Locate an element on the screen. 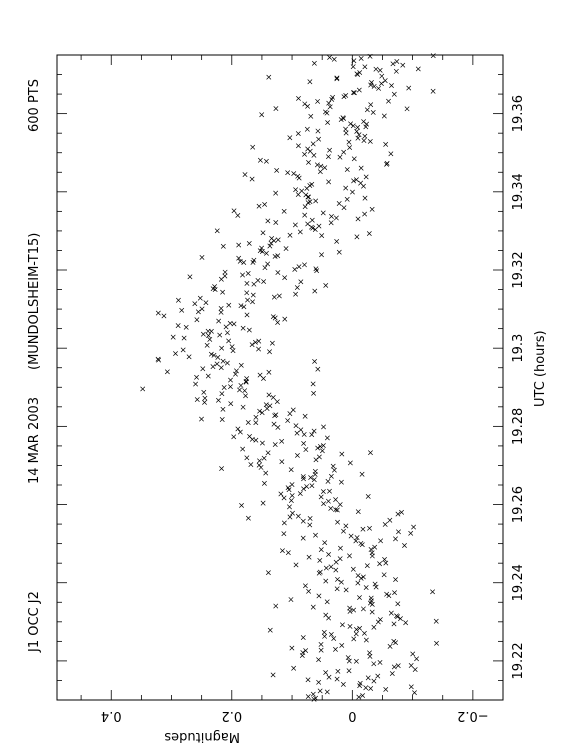 The image size is (562, 756). x-tick-label: 19.24 is located at coordinates (518, 582).